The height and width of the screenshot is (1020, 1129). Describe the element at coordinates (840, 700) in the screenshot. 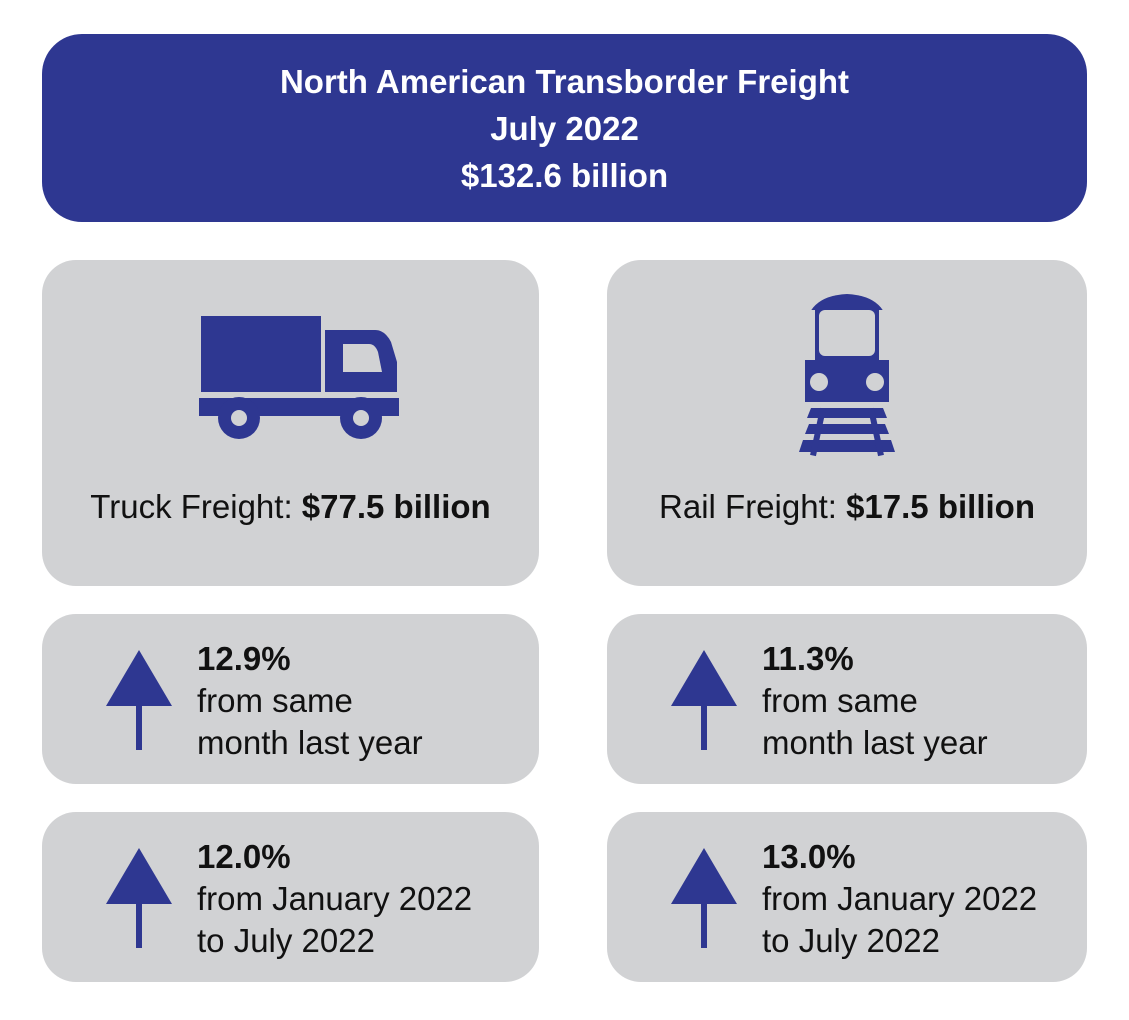

I see `rail-yoy-line1: from same` at that location.